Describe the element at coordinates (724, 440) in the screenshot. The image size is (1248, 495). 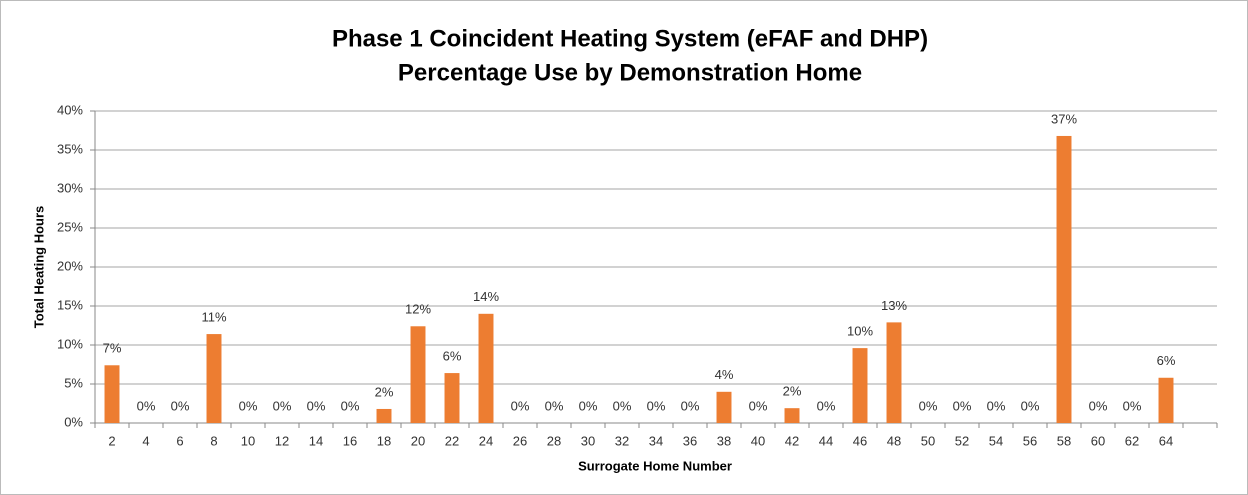
I see `x-tick-label: 38` at that location.